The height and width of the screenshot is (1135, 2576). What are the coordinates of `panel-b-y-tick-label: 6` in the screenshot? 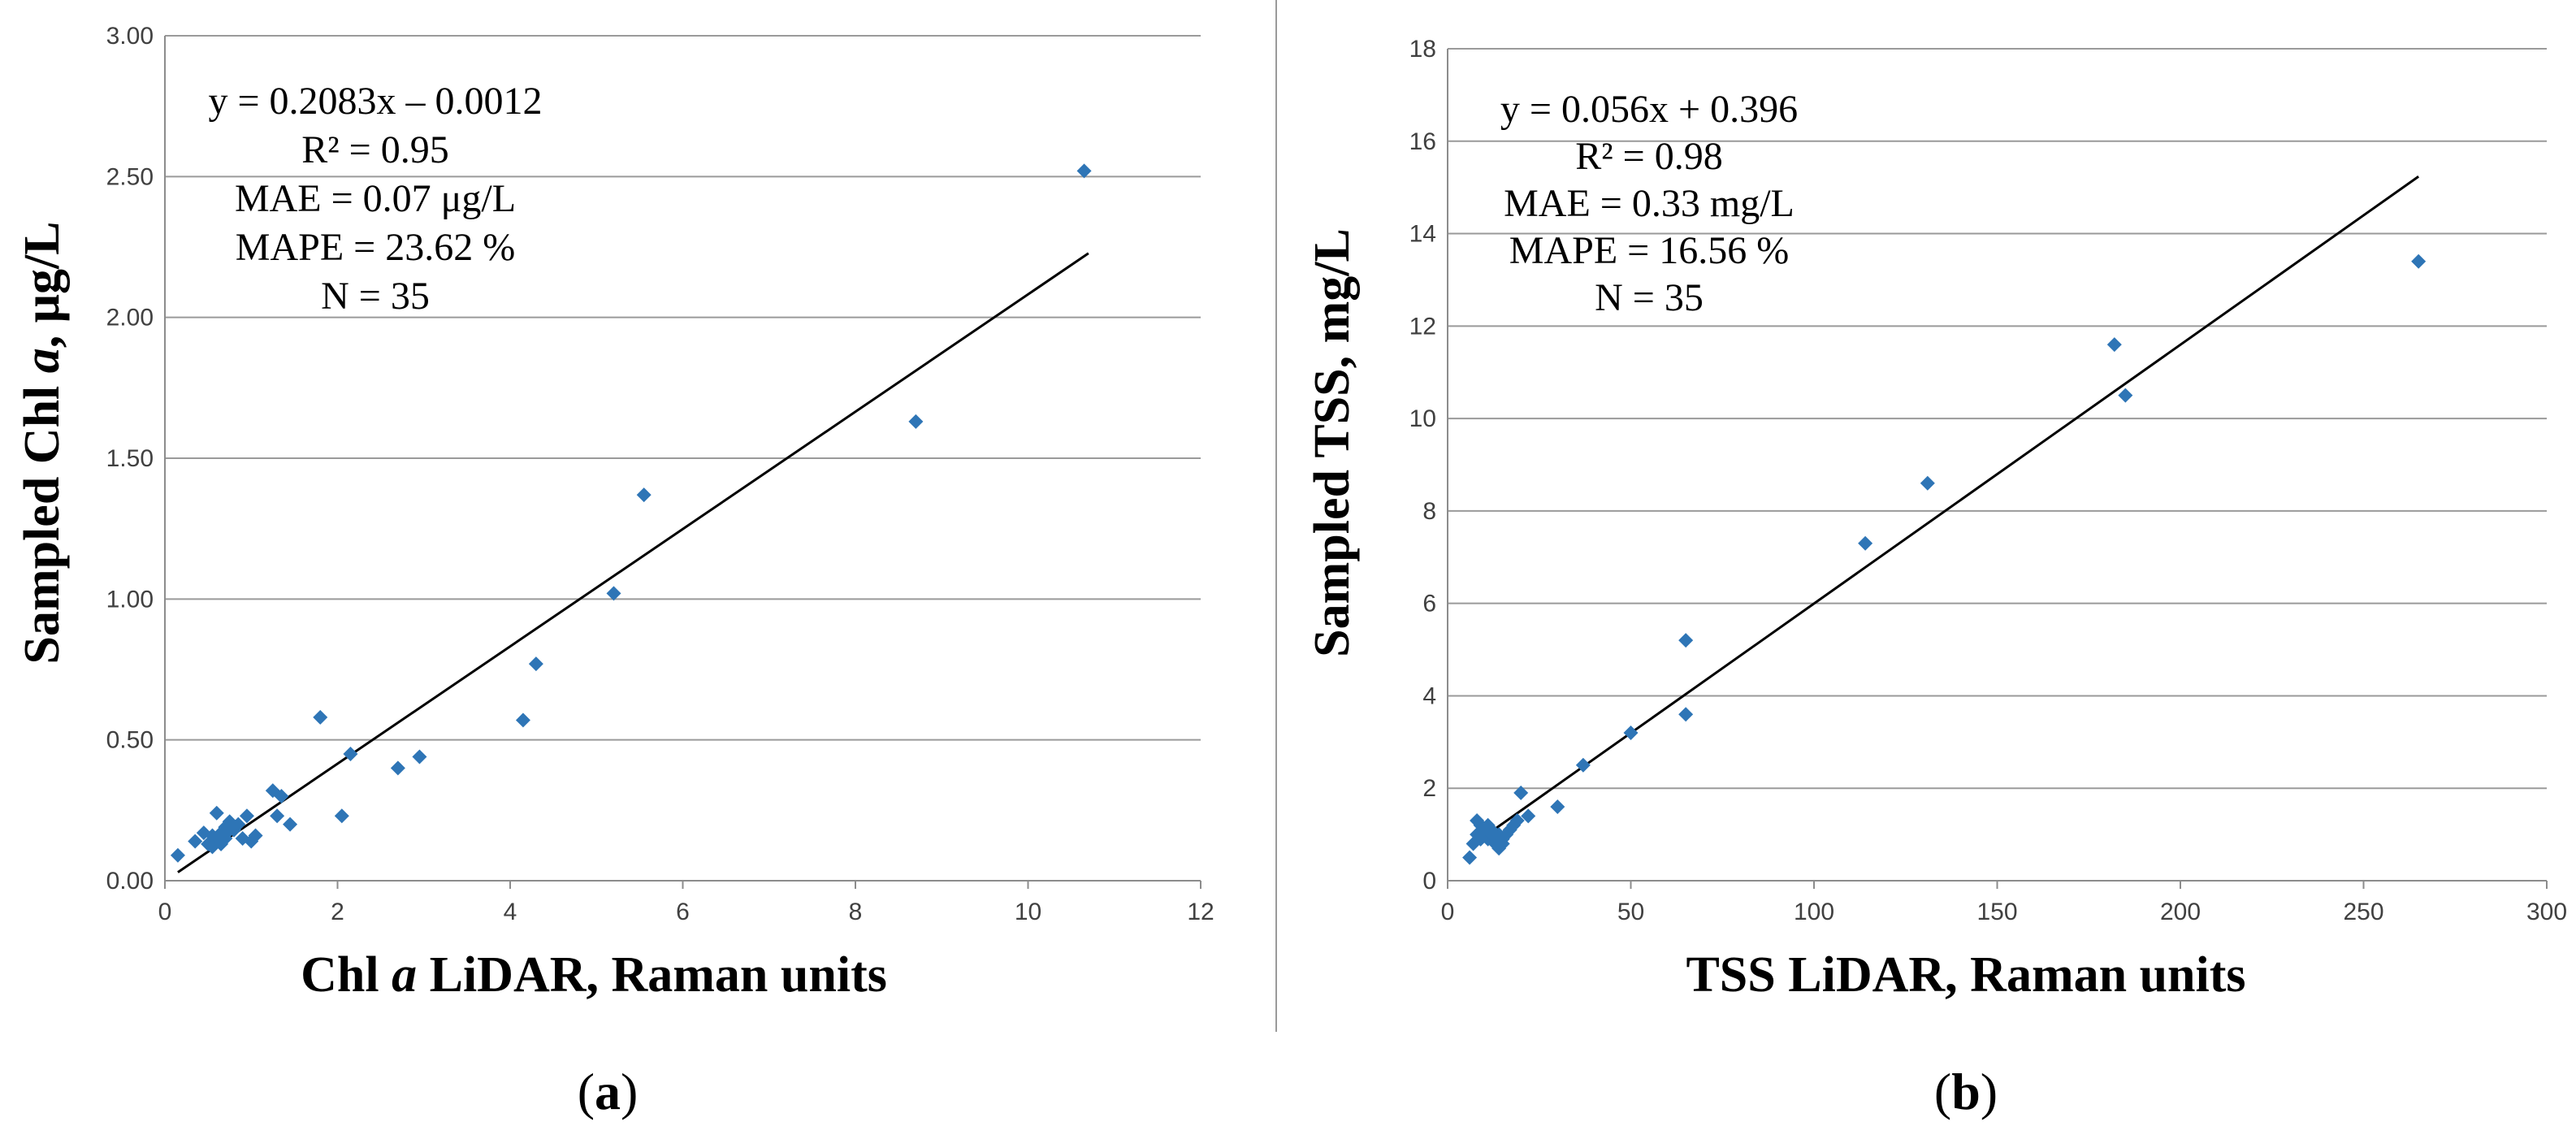 It's located at (1429, 604).